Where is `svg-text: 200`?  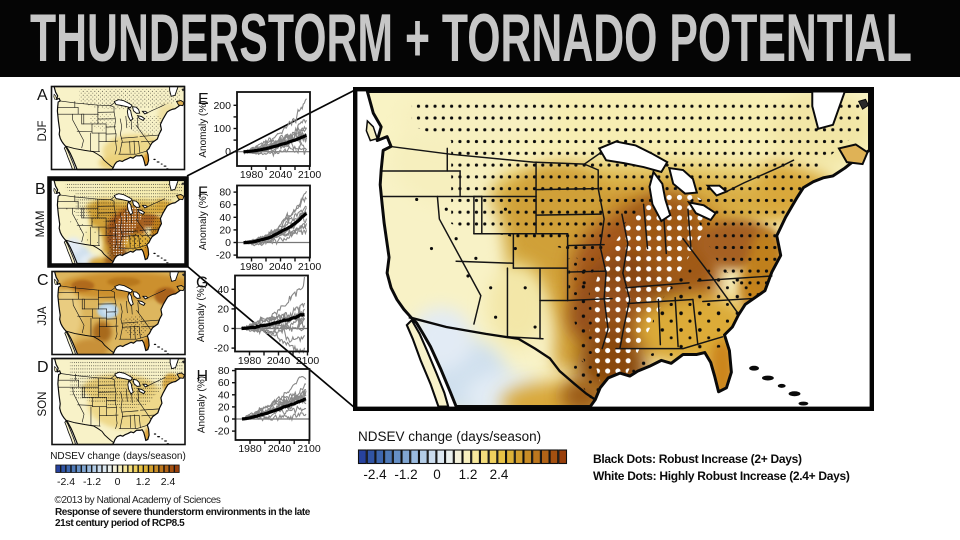 svg-text: 200 is located at coordinates (222, 106).